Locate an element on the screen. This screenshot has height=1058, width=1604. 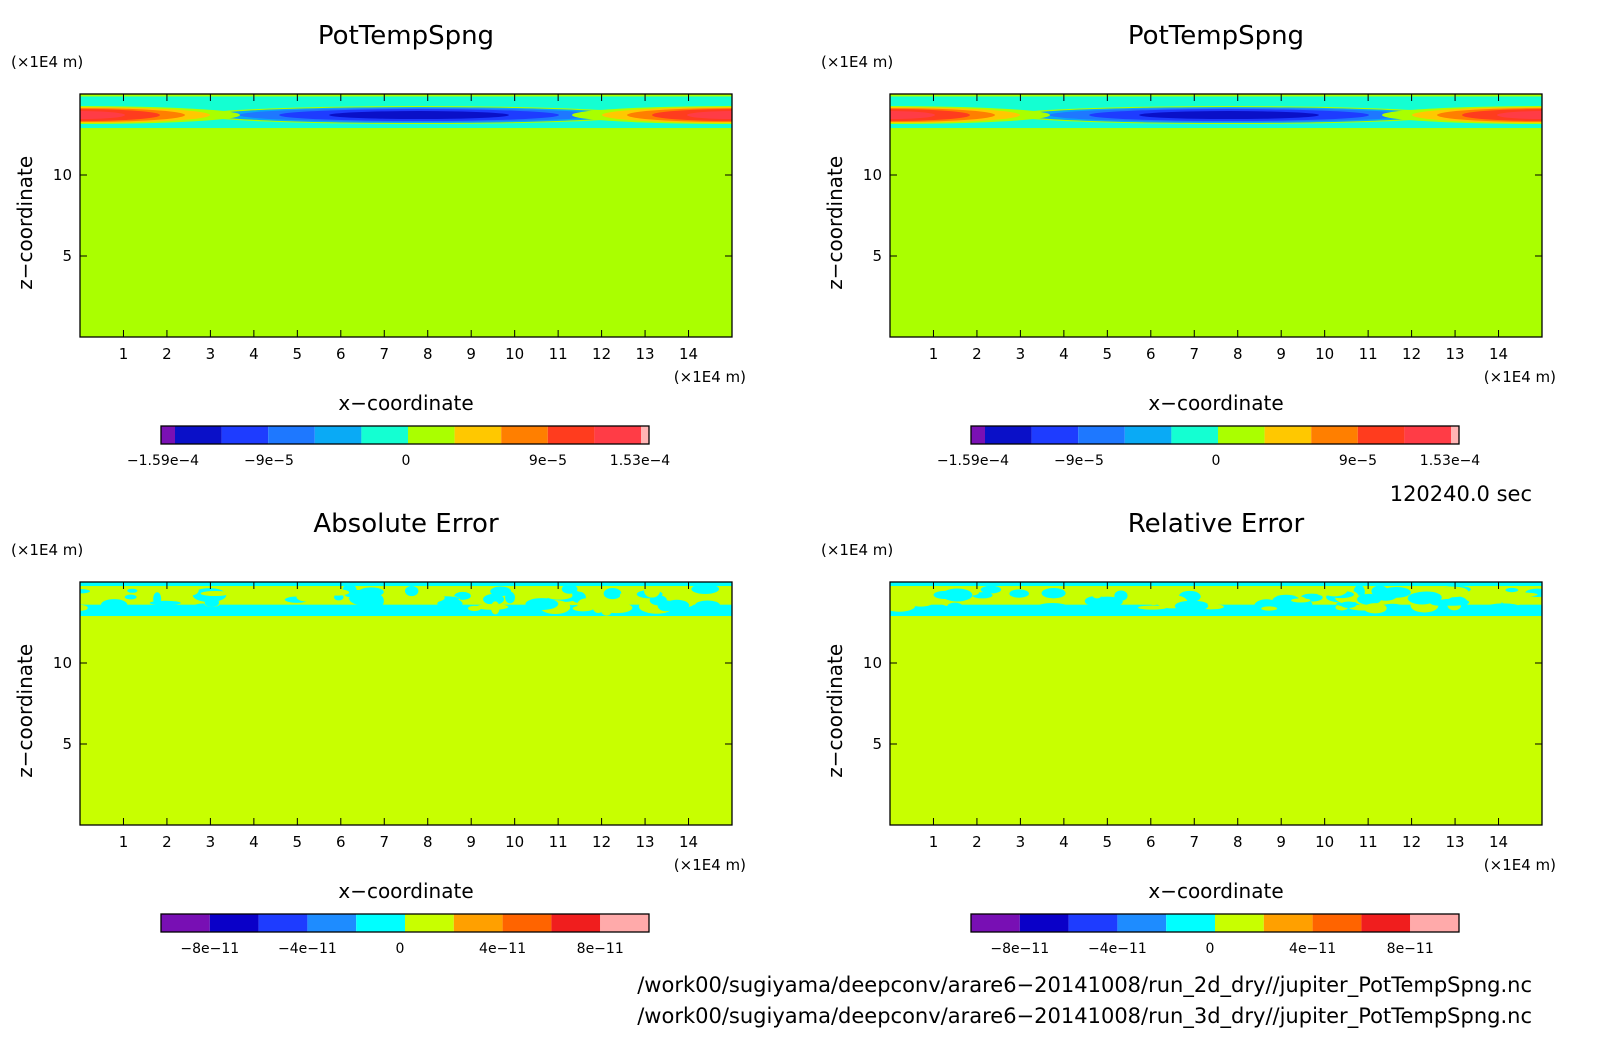
plot-frame is located at coordinates (1216, 703).